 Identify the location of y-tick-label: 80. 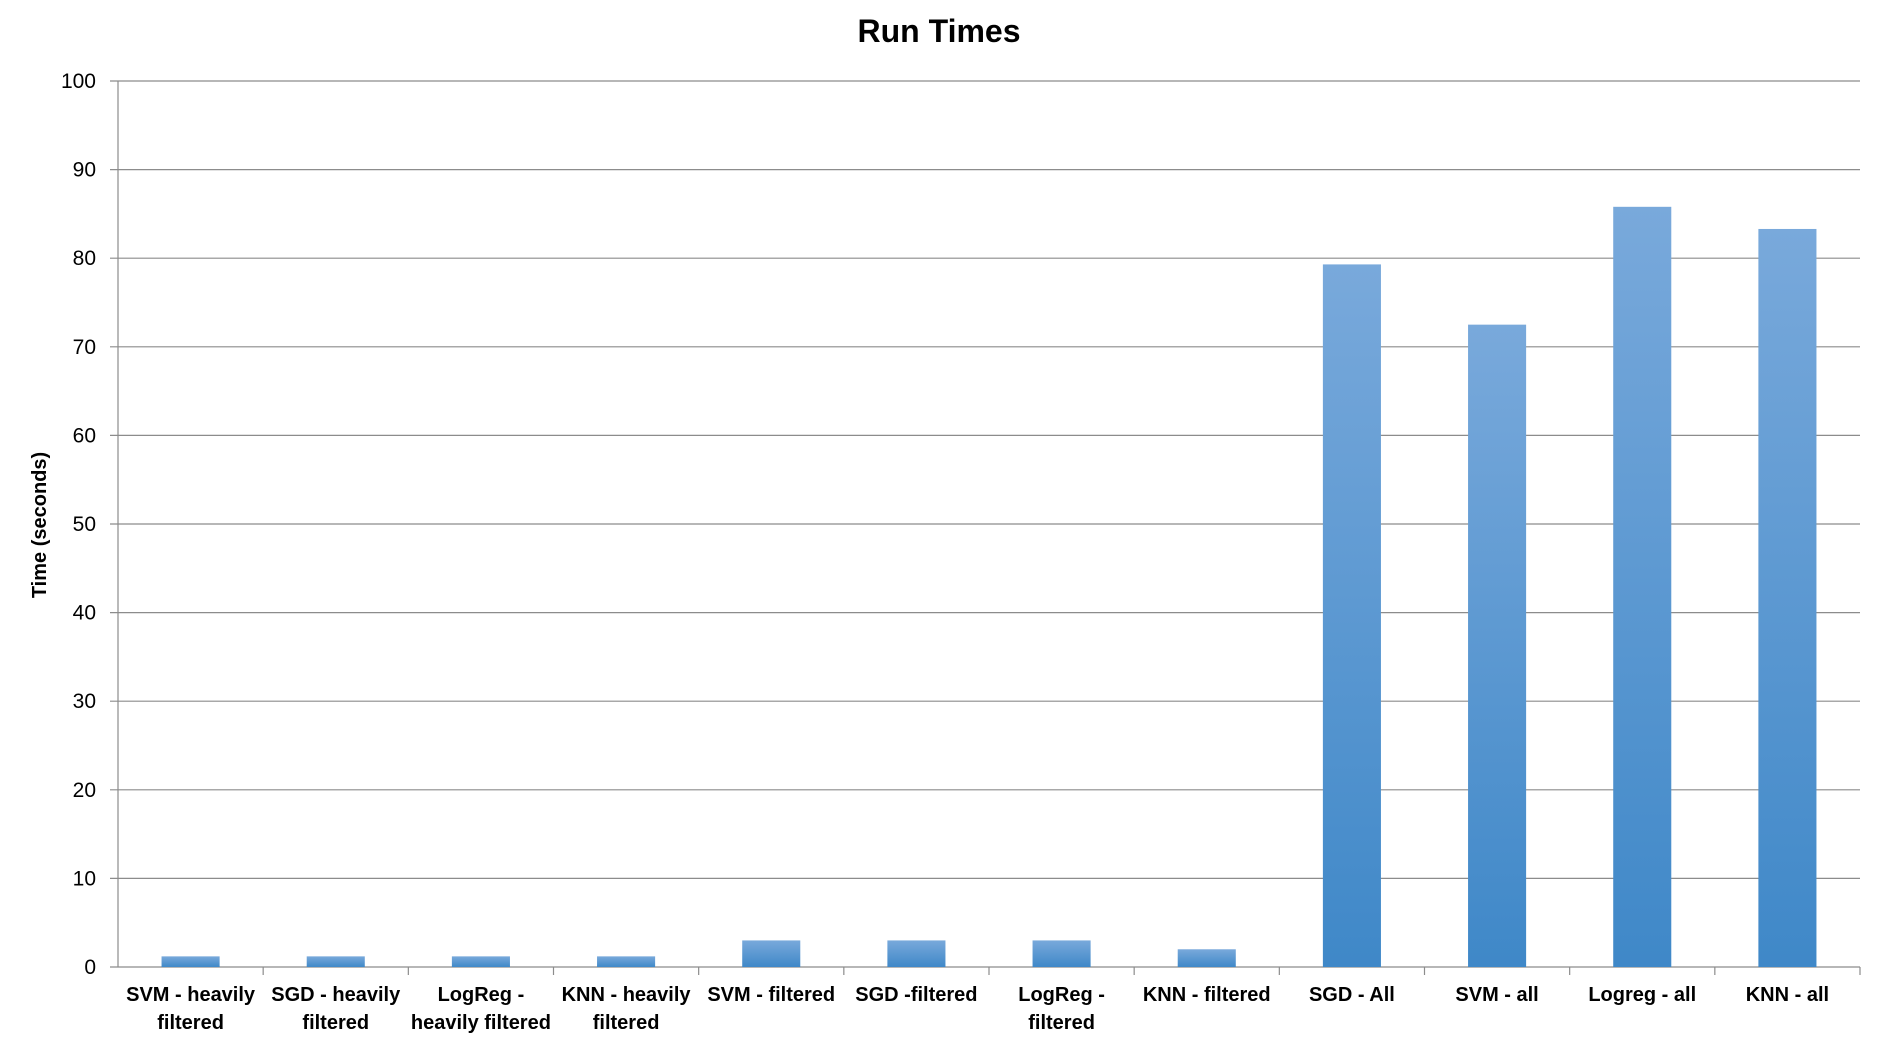
(84, 258).